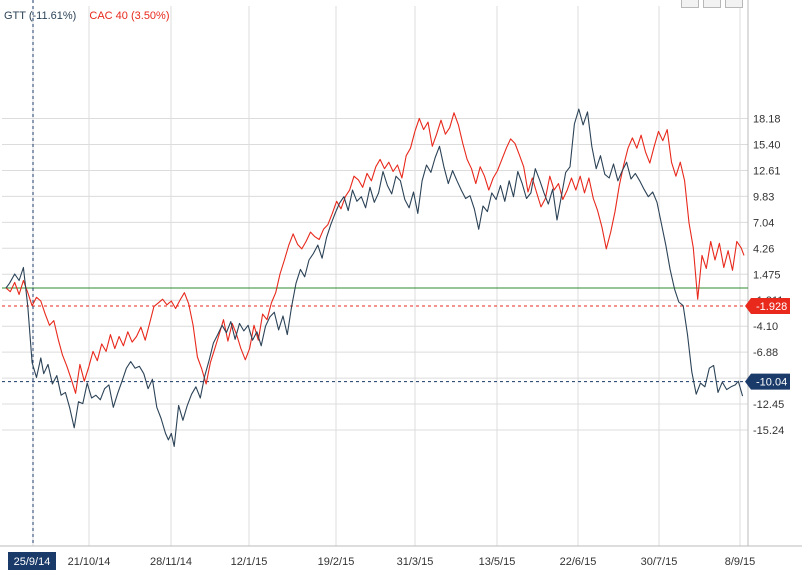  I want to click on y-tick-label: -4.10, so click(765, 327).